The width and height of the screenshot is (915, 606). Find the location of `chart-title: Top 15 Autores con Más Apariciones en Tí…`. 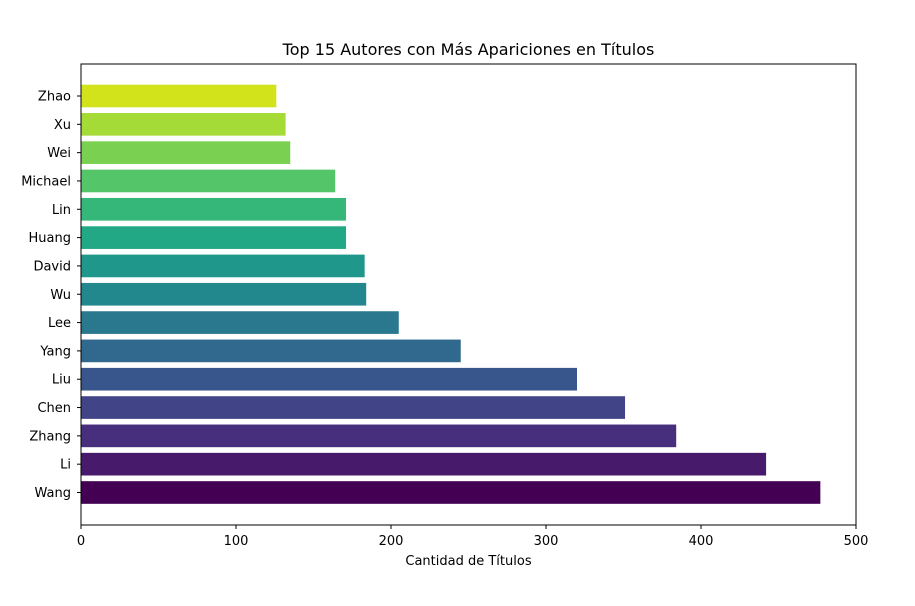

chart-title: Top 15 Autores con Más Apariciones en Tí… is located at coordinates (468, 49).